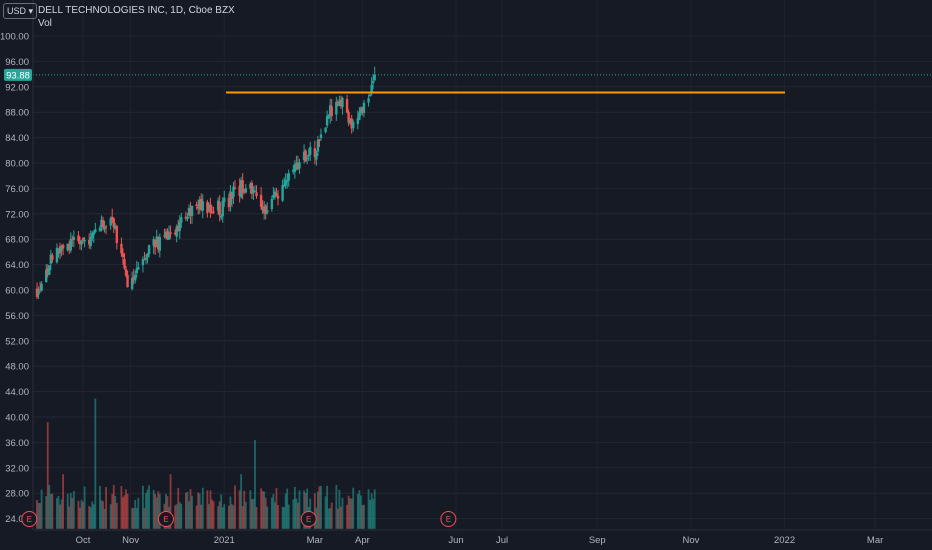 The width and height of the screenshot is (932, 550). I want to click on volume-legend: Vol, so click(45, 23).